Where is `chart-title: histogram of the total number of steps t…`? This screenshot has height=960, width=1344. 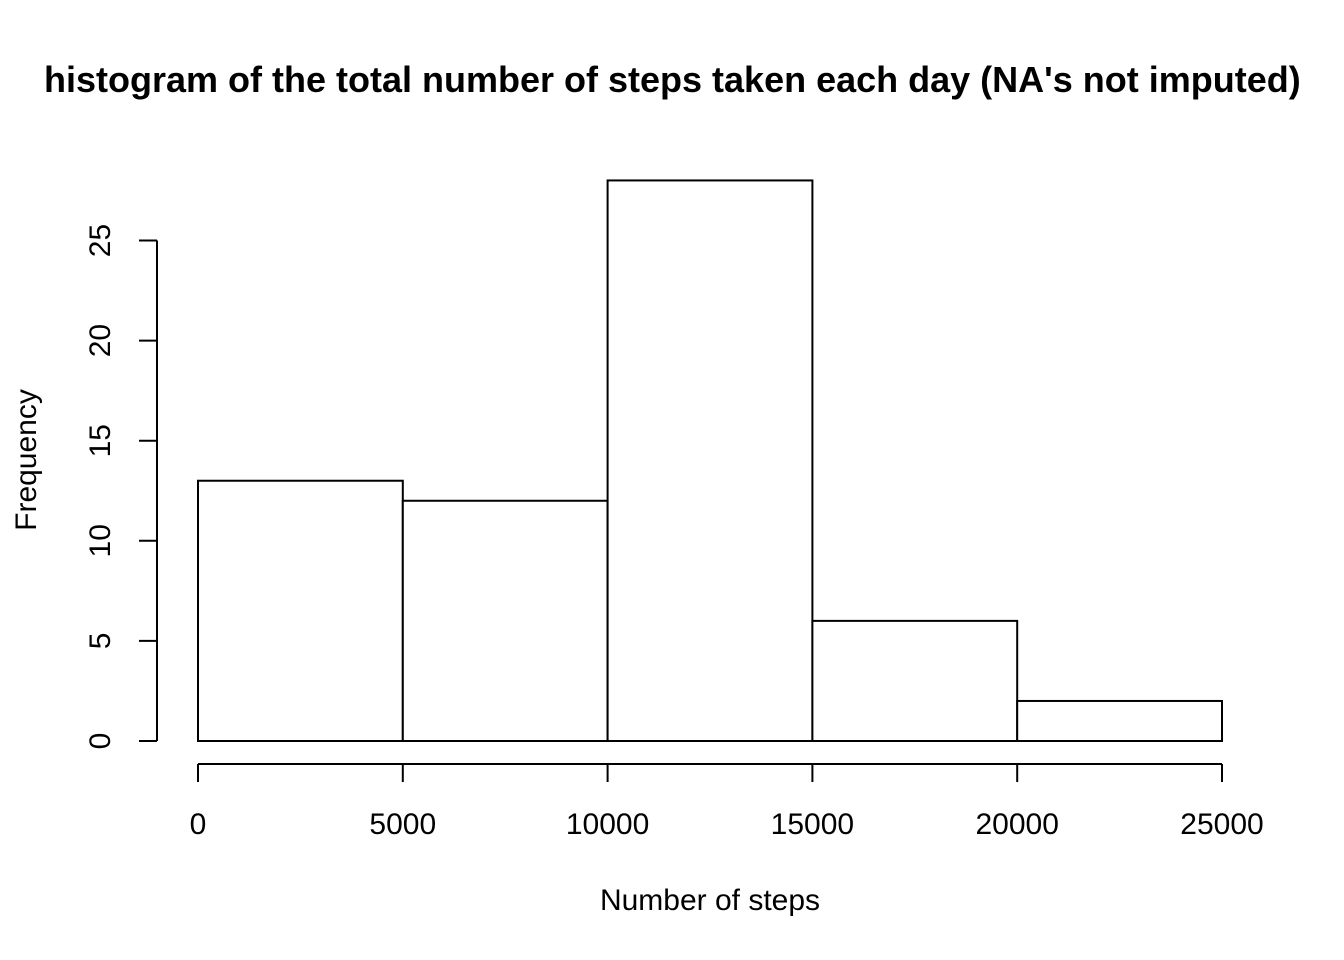 chart-title: histogram of the total number of steps t… is located at coordinates (672, 79).